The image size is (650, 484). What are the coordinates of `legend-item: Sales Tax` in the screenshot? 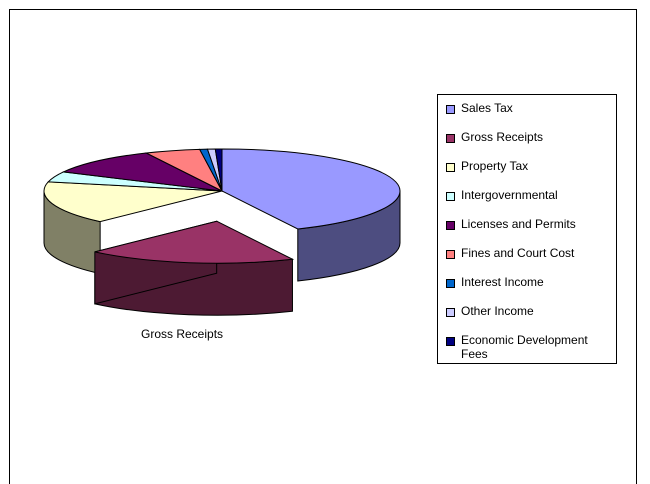 It's located at (528, 108).